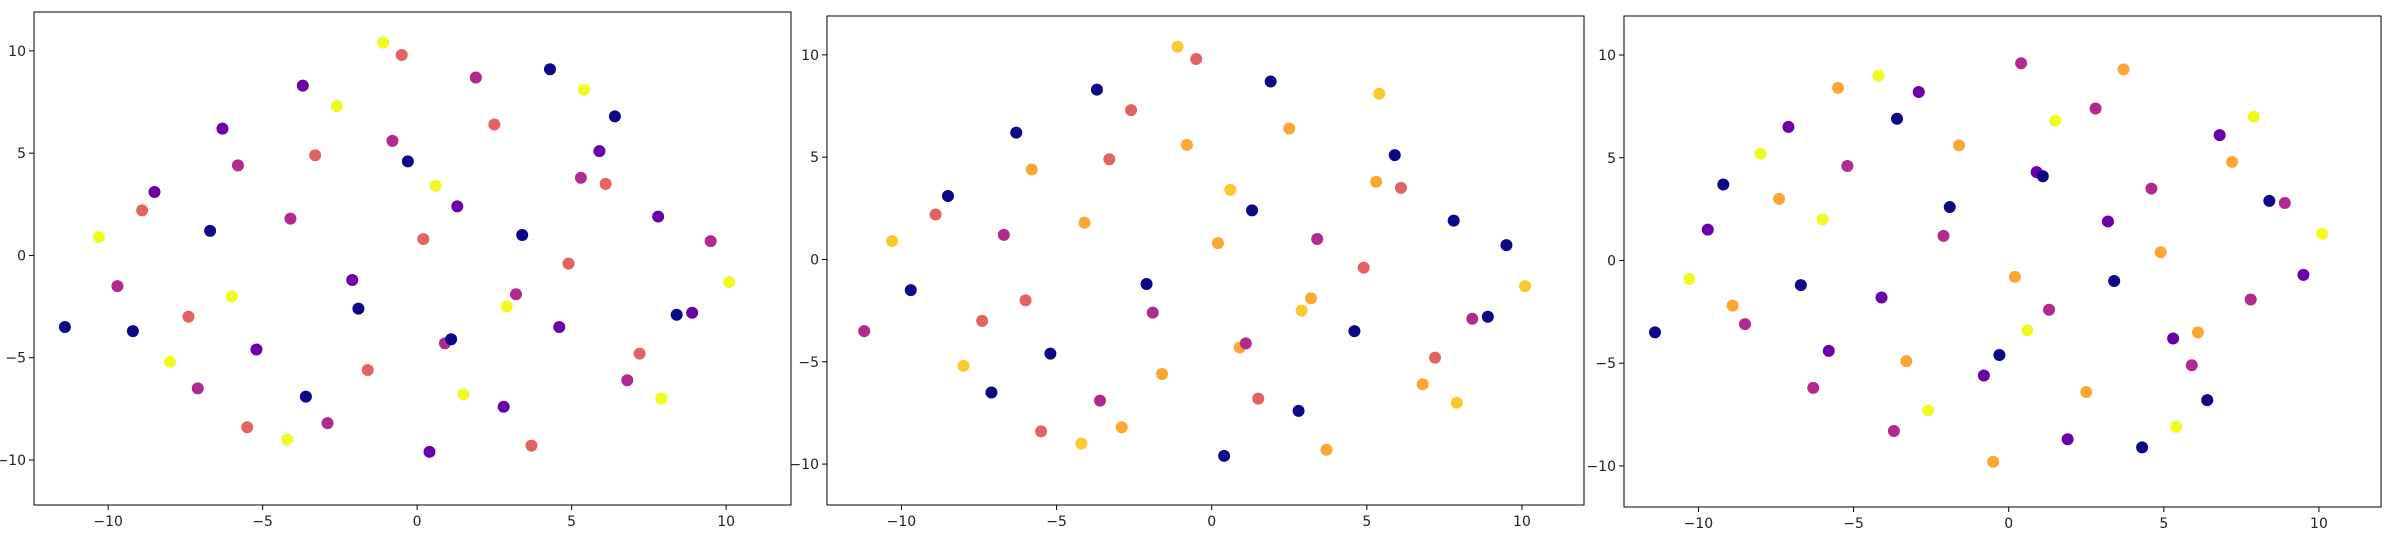  Describe the element at coordinates (1601, 467) in the screenshot. I see `y-tick-label: −10` at that location.